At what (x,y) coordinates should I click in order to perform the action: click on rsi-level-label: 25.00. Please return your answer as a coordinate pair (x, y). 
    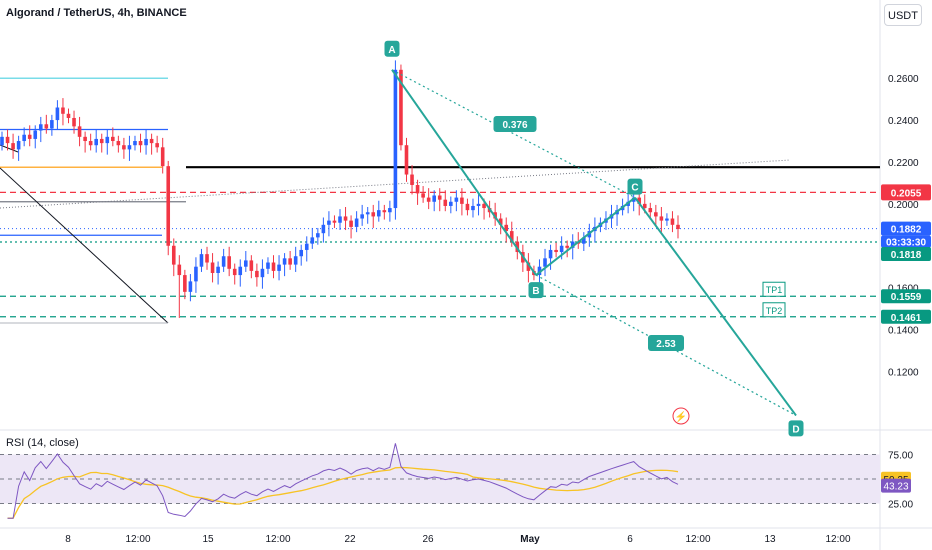
    Looking at the image, I should click on (900, 505).